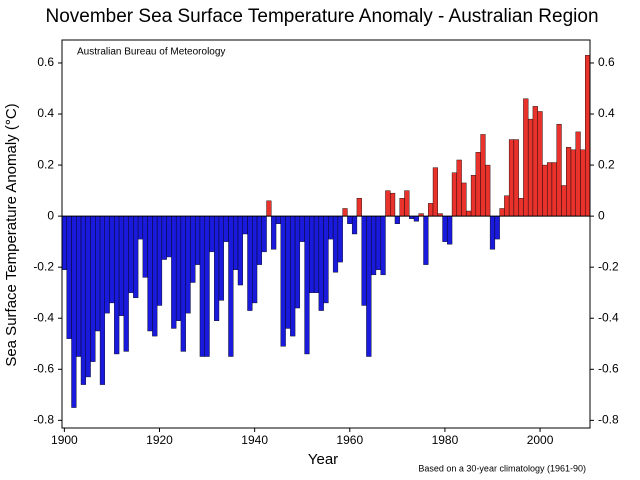  Describe the element at coordinates (349, 440) in the screenshot. I see `x-tick-label: 1960` at that location.